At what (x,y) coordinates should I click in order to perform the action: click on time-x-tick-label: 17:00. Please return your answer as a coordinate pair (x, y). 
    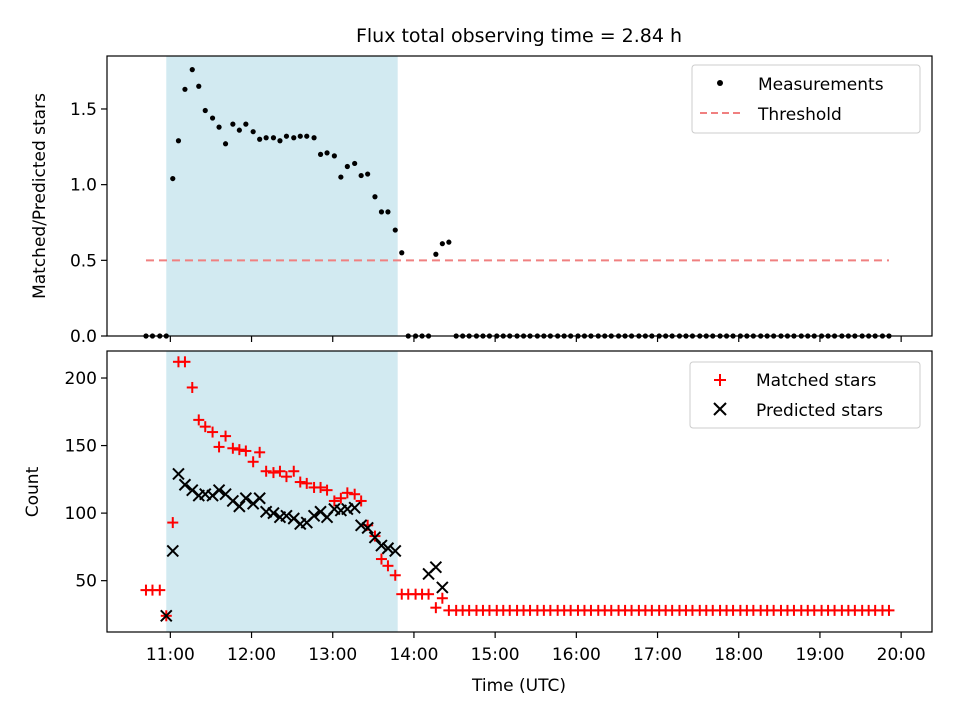
    Looking at the image, I should click on (657, 655).